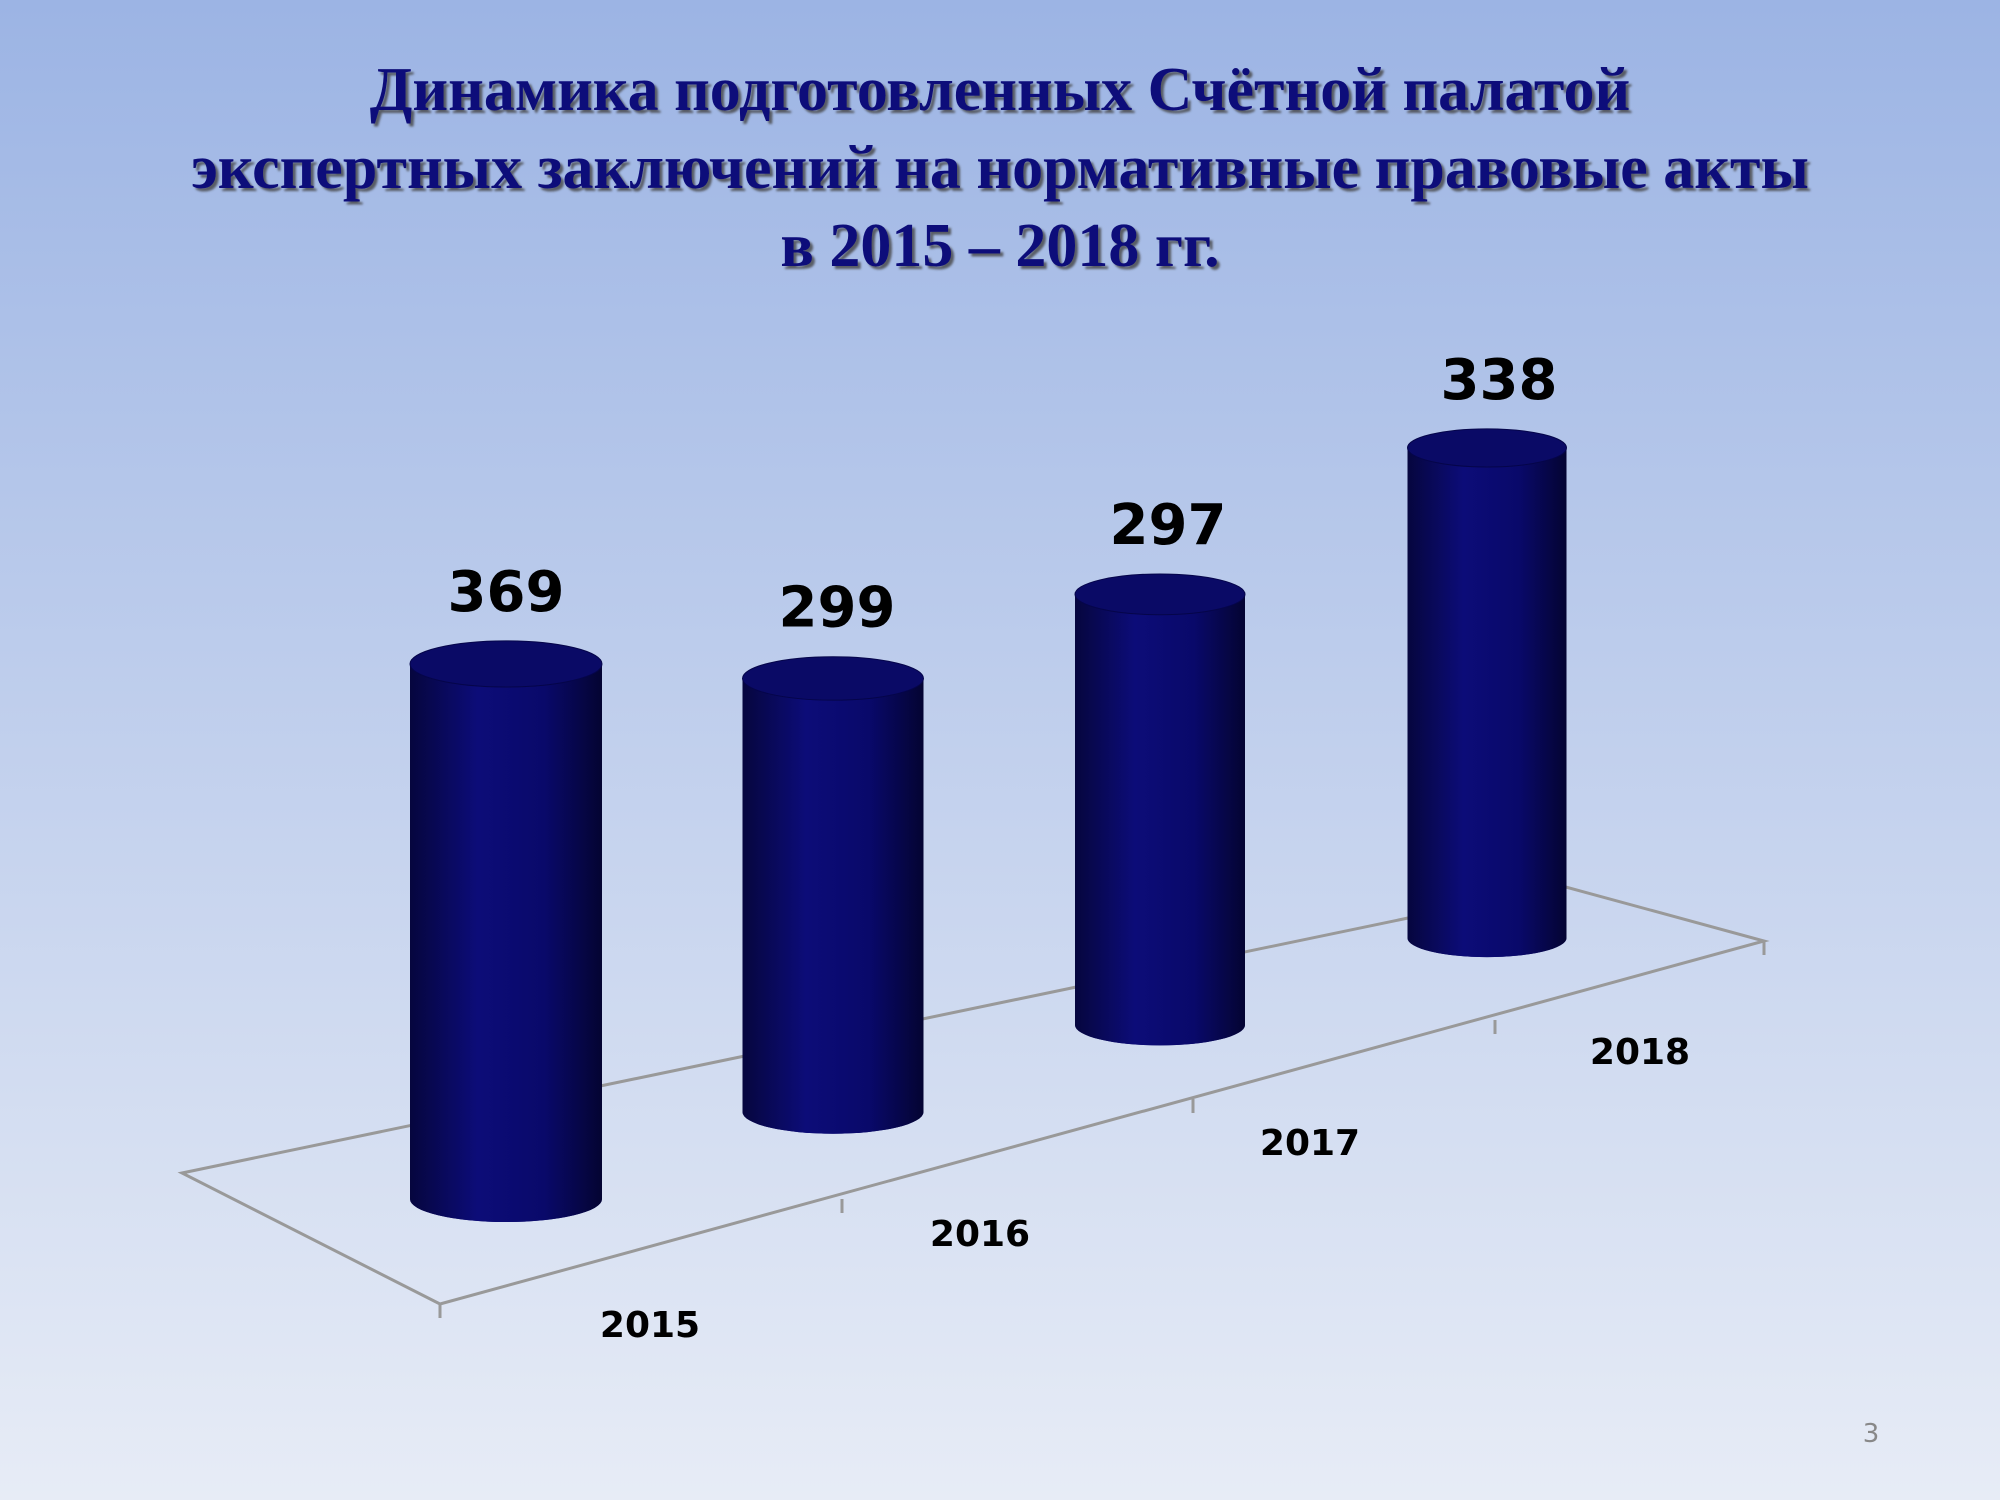 The width and height of the screenshot is (2000, 1500). I want to click on title-line: в 2015 – 2018 гг., so click(999, 246).